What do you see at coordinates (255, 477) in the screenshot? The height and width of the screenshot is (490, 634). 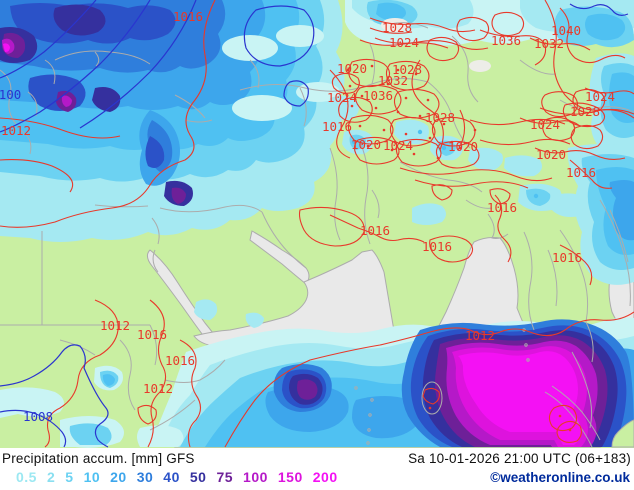 I see `legend-value-100: 100` at bounding box center [255, 477].